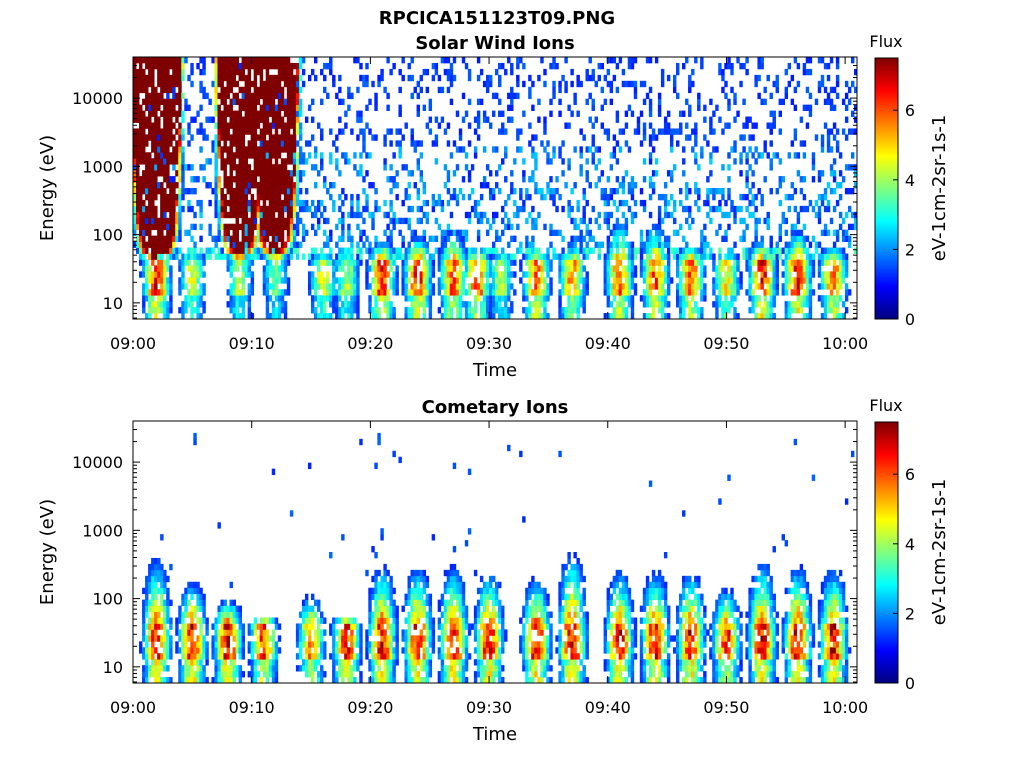 This screenshot has width=1024, height=768. What do you see at coordinates (489, 343) in the screenshot?
I see `x-tick-labels: 09:00 09:10 09:20 09:30 09:40 09:50 10:00` at bounding box center [489, 343].